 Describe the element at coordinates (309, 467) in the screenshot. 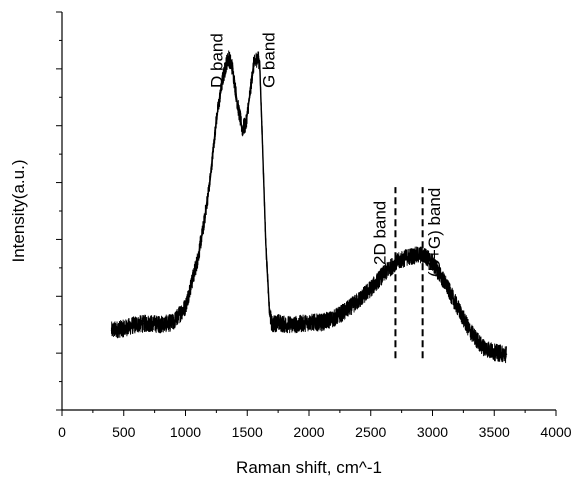

I see `x-axis-label: Raman shift, cm^-1` at that location.